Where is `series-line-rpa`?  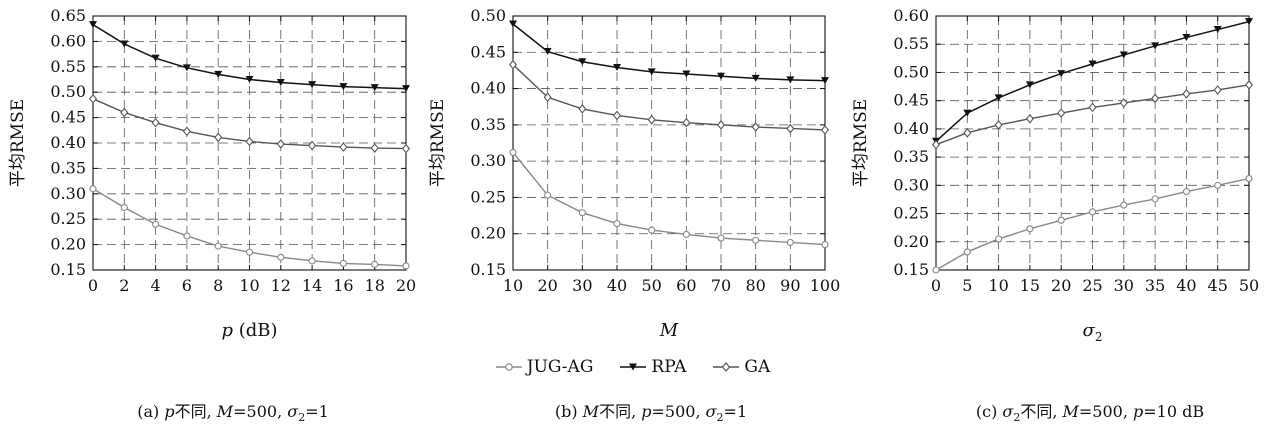 series-line-rpa is located at coordinates (1092, 81).